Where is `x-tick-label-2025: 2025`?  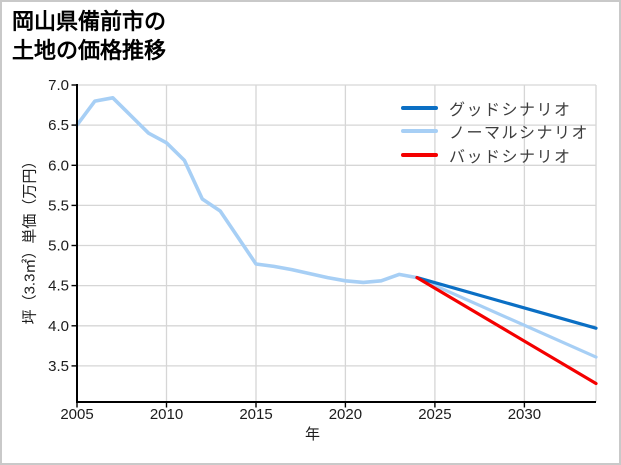
x-tick-label-2025: 2025 is located at coordinates (434, 414).